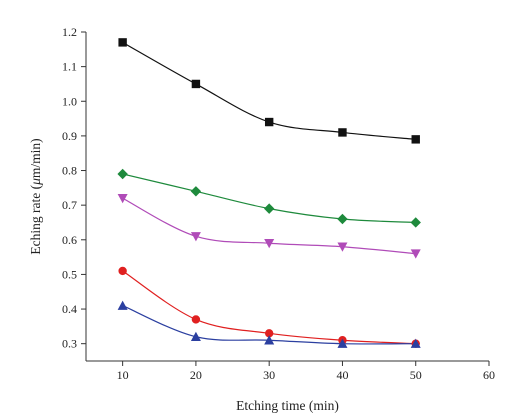 The image size is (509, 415). I want to click on y-axis-title-suffix: m/min), so click(35, 158).